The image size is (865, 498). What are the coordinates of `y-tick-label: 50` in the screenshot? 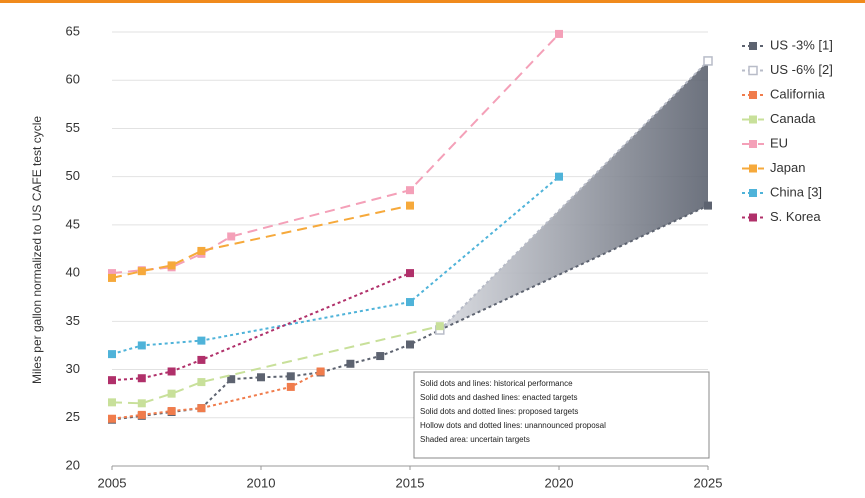 It's located at (73, 175).